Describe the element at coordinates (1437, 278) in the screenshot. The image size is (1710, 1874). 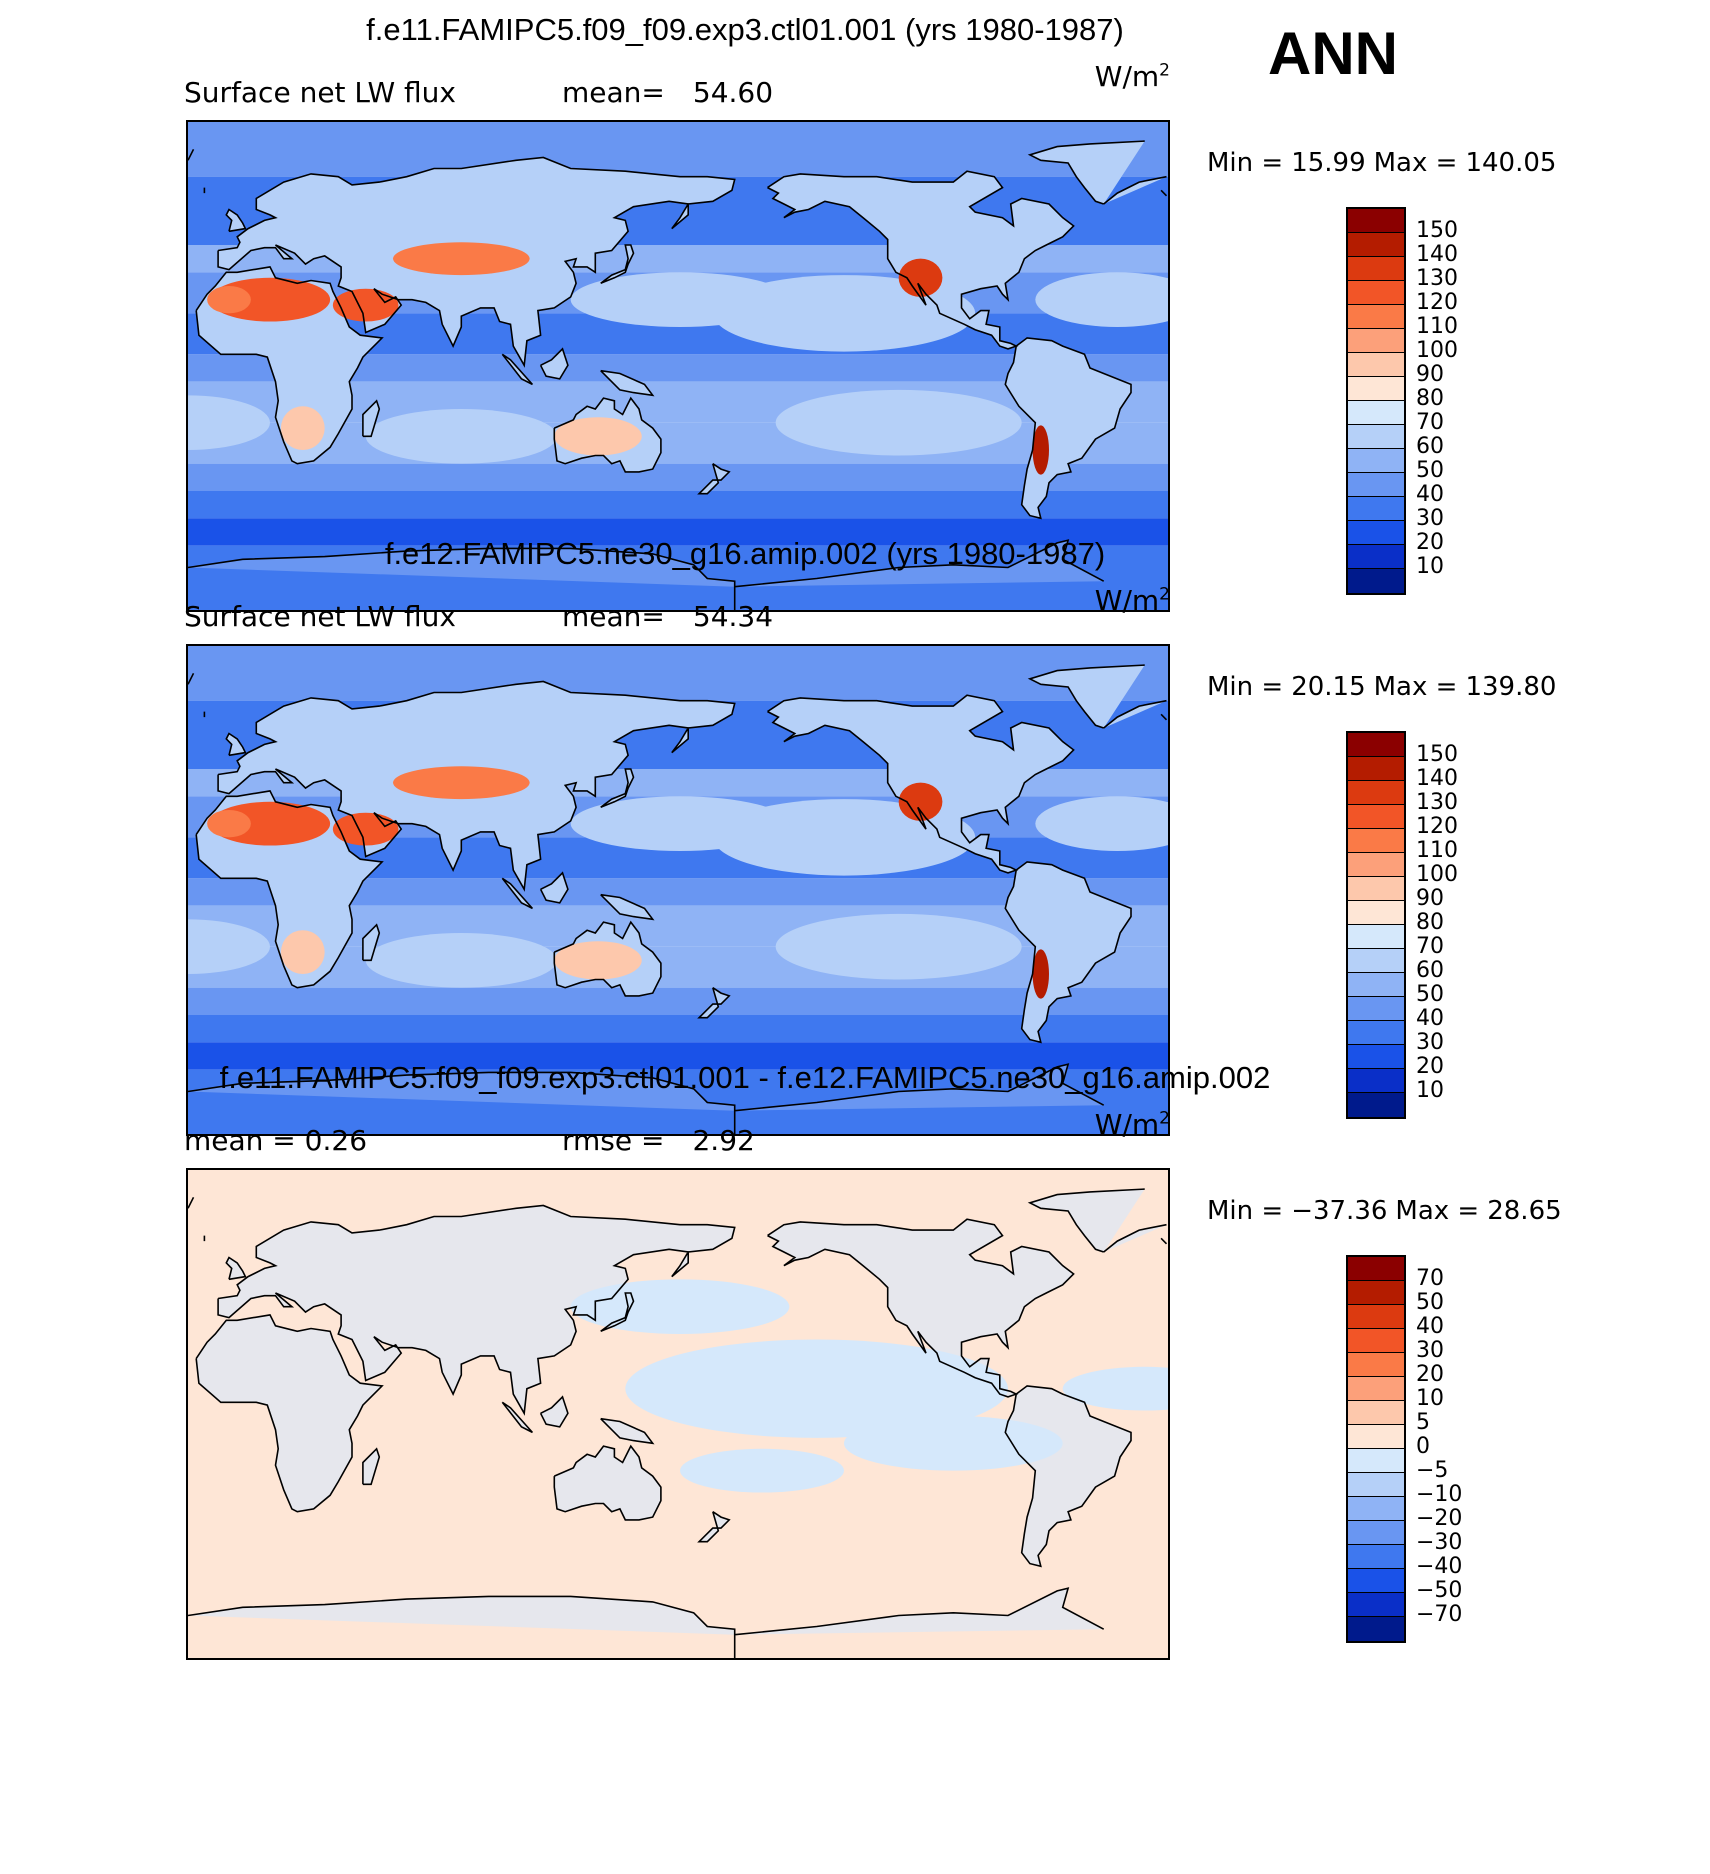
I see `colorbar-label: 130` at that location.